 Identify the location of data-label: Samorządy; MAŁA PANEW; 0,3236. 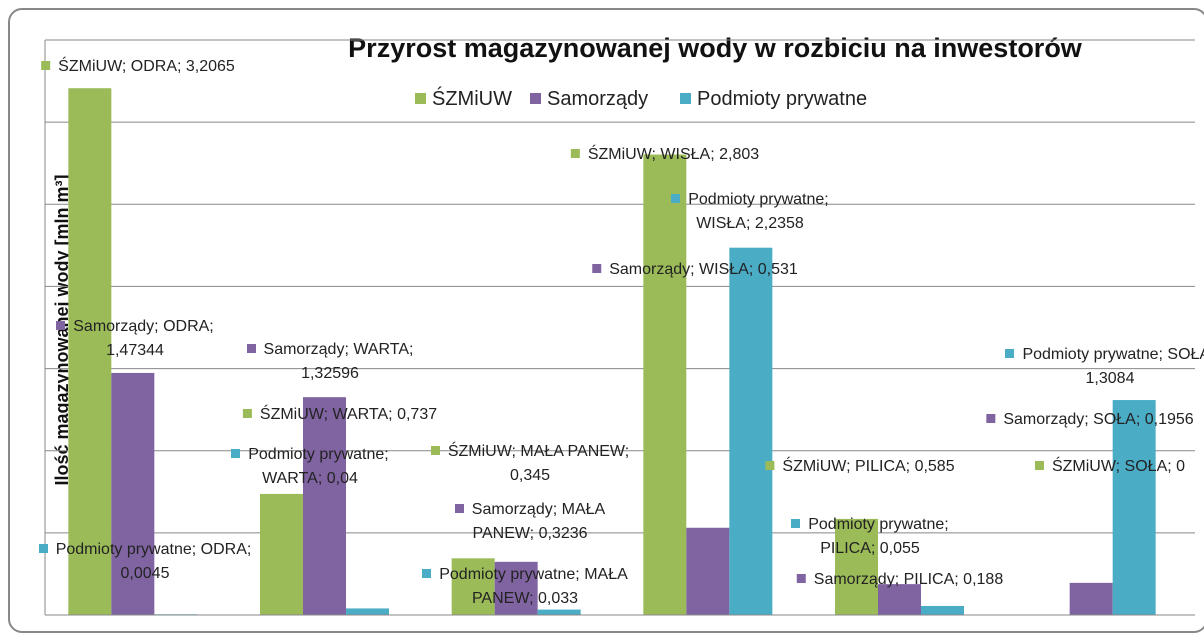
(538, 521).